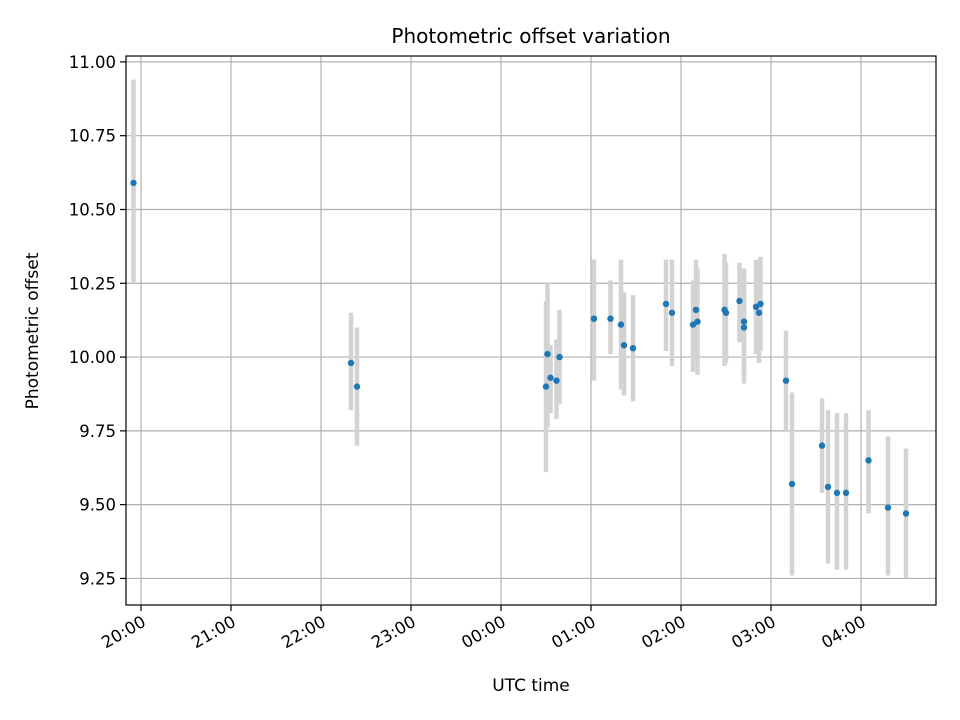 This screenshot has height=720, width=960. What do you see at coordinates (531, 686) in the screenshot?
I see `x-axis-label: UTC time` at bounding box center [531, 686].